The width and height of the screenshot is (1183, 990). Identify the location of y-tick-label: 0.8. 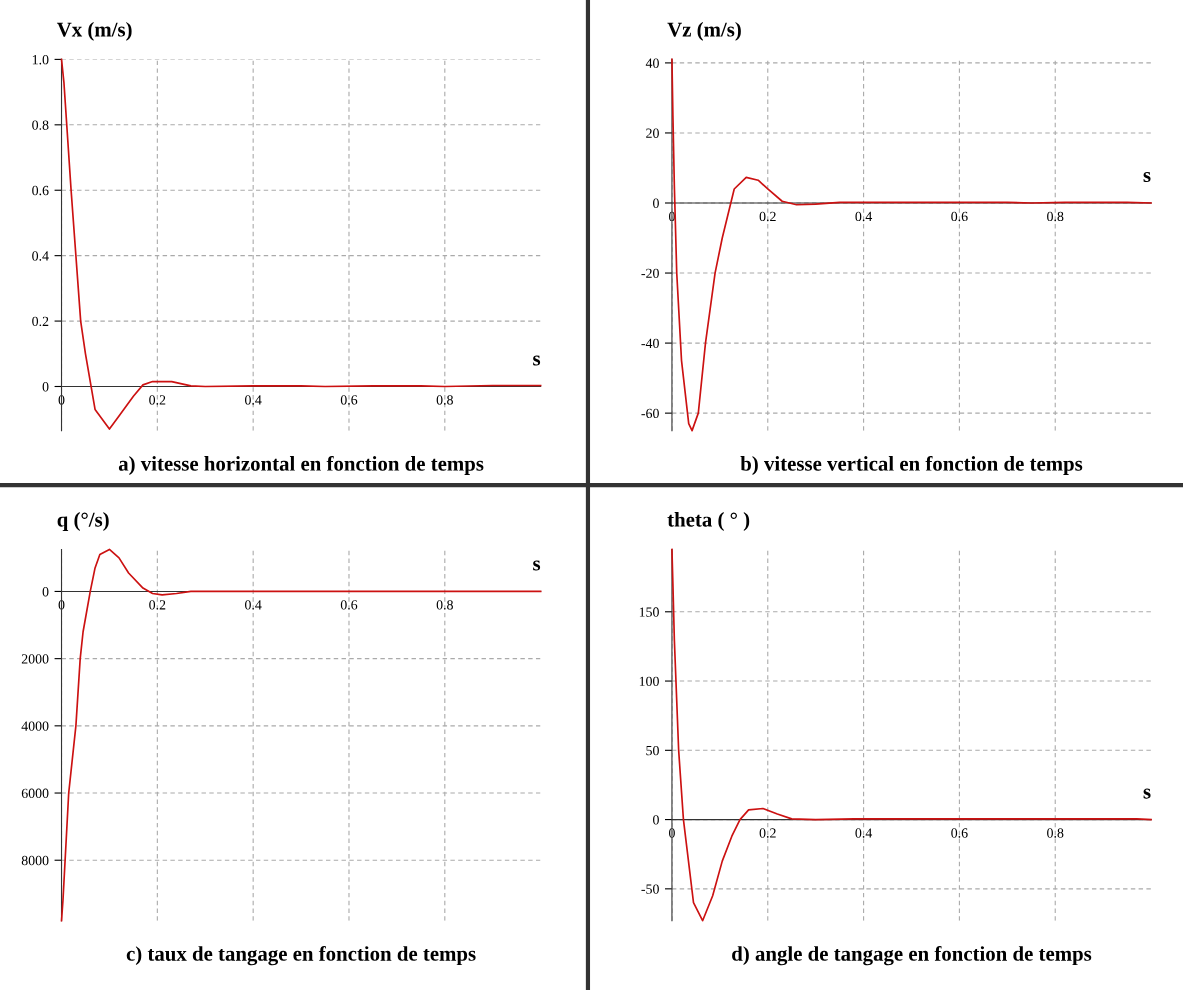
(40, 125).